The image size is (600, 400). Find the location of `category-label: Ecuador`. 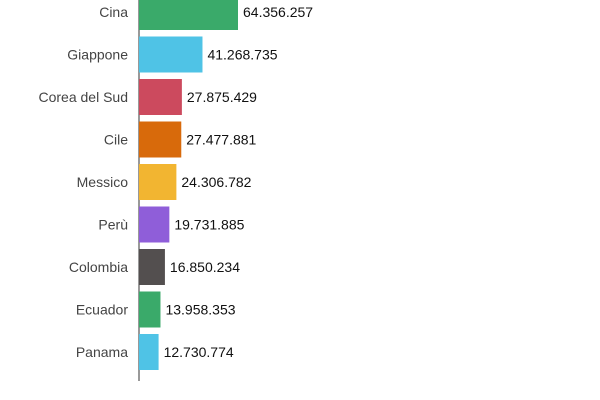

category-label: Ecuador is located at coordinates (102, 310).